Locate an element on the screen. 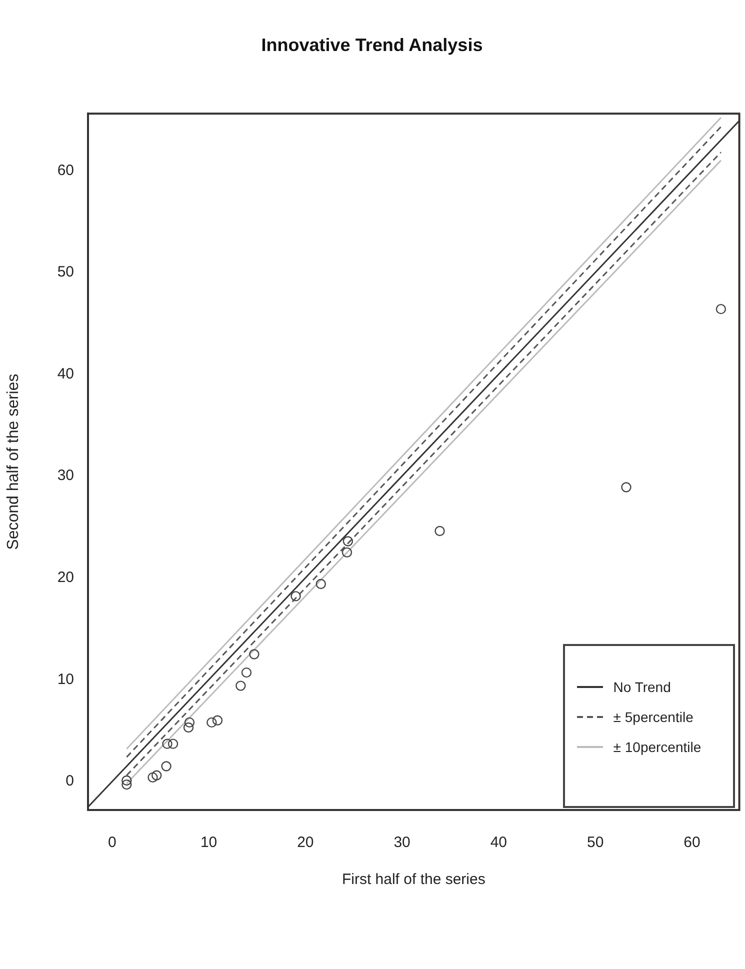  x-tick-label: 30 is located at coordinates (402, 843).